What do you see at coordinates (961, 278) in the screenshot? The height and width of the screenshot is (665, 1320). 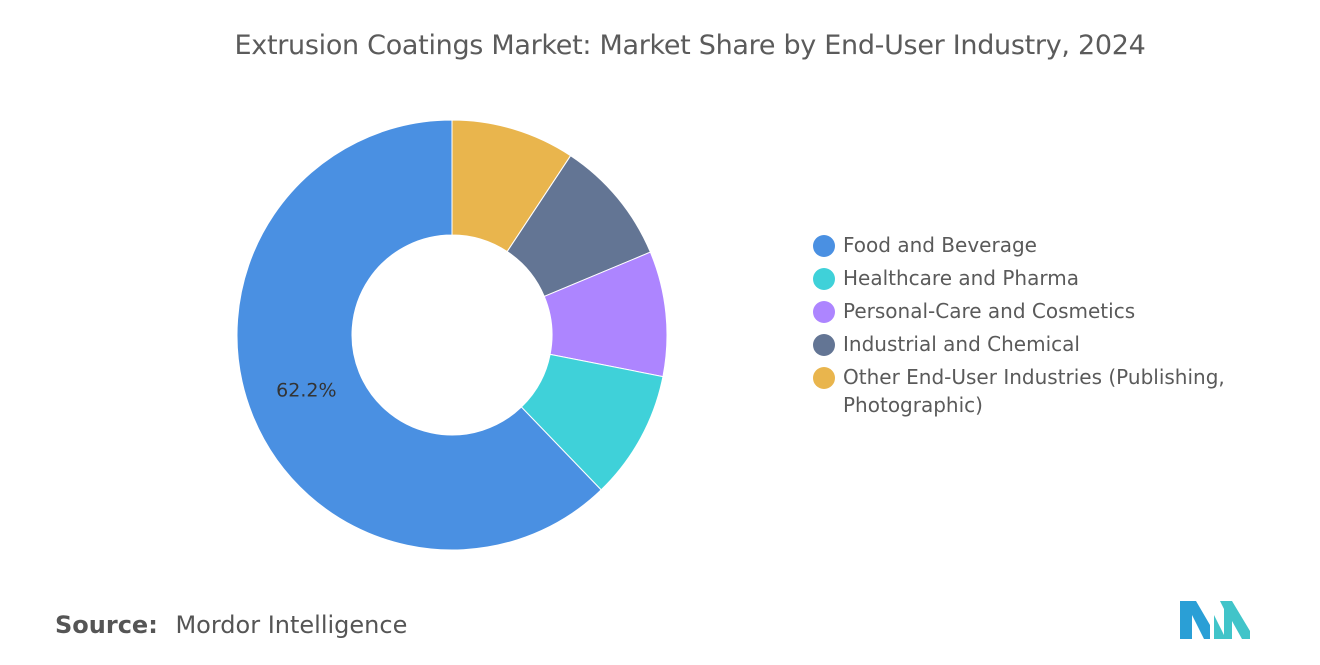 I see `legend-label: Healthcare and Pharma` at bounding box center [961, 278].